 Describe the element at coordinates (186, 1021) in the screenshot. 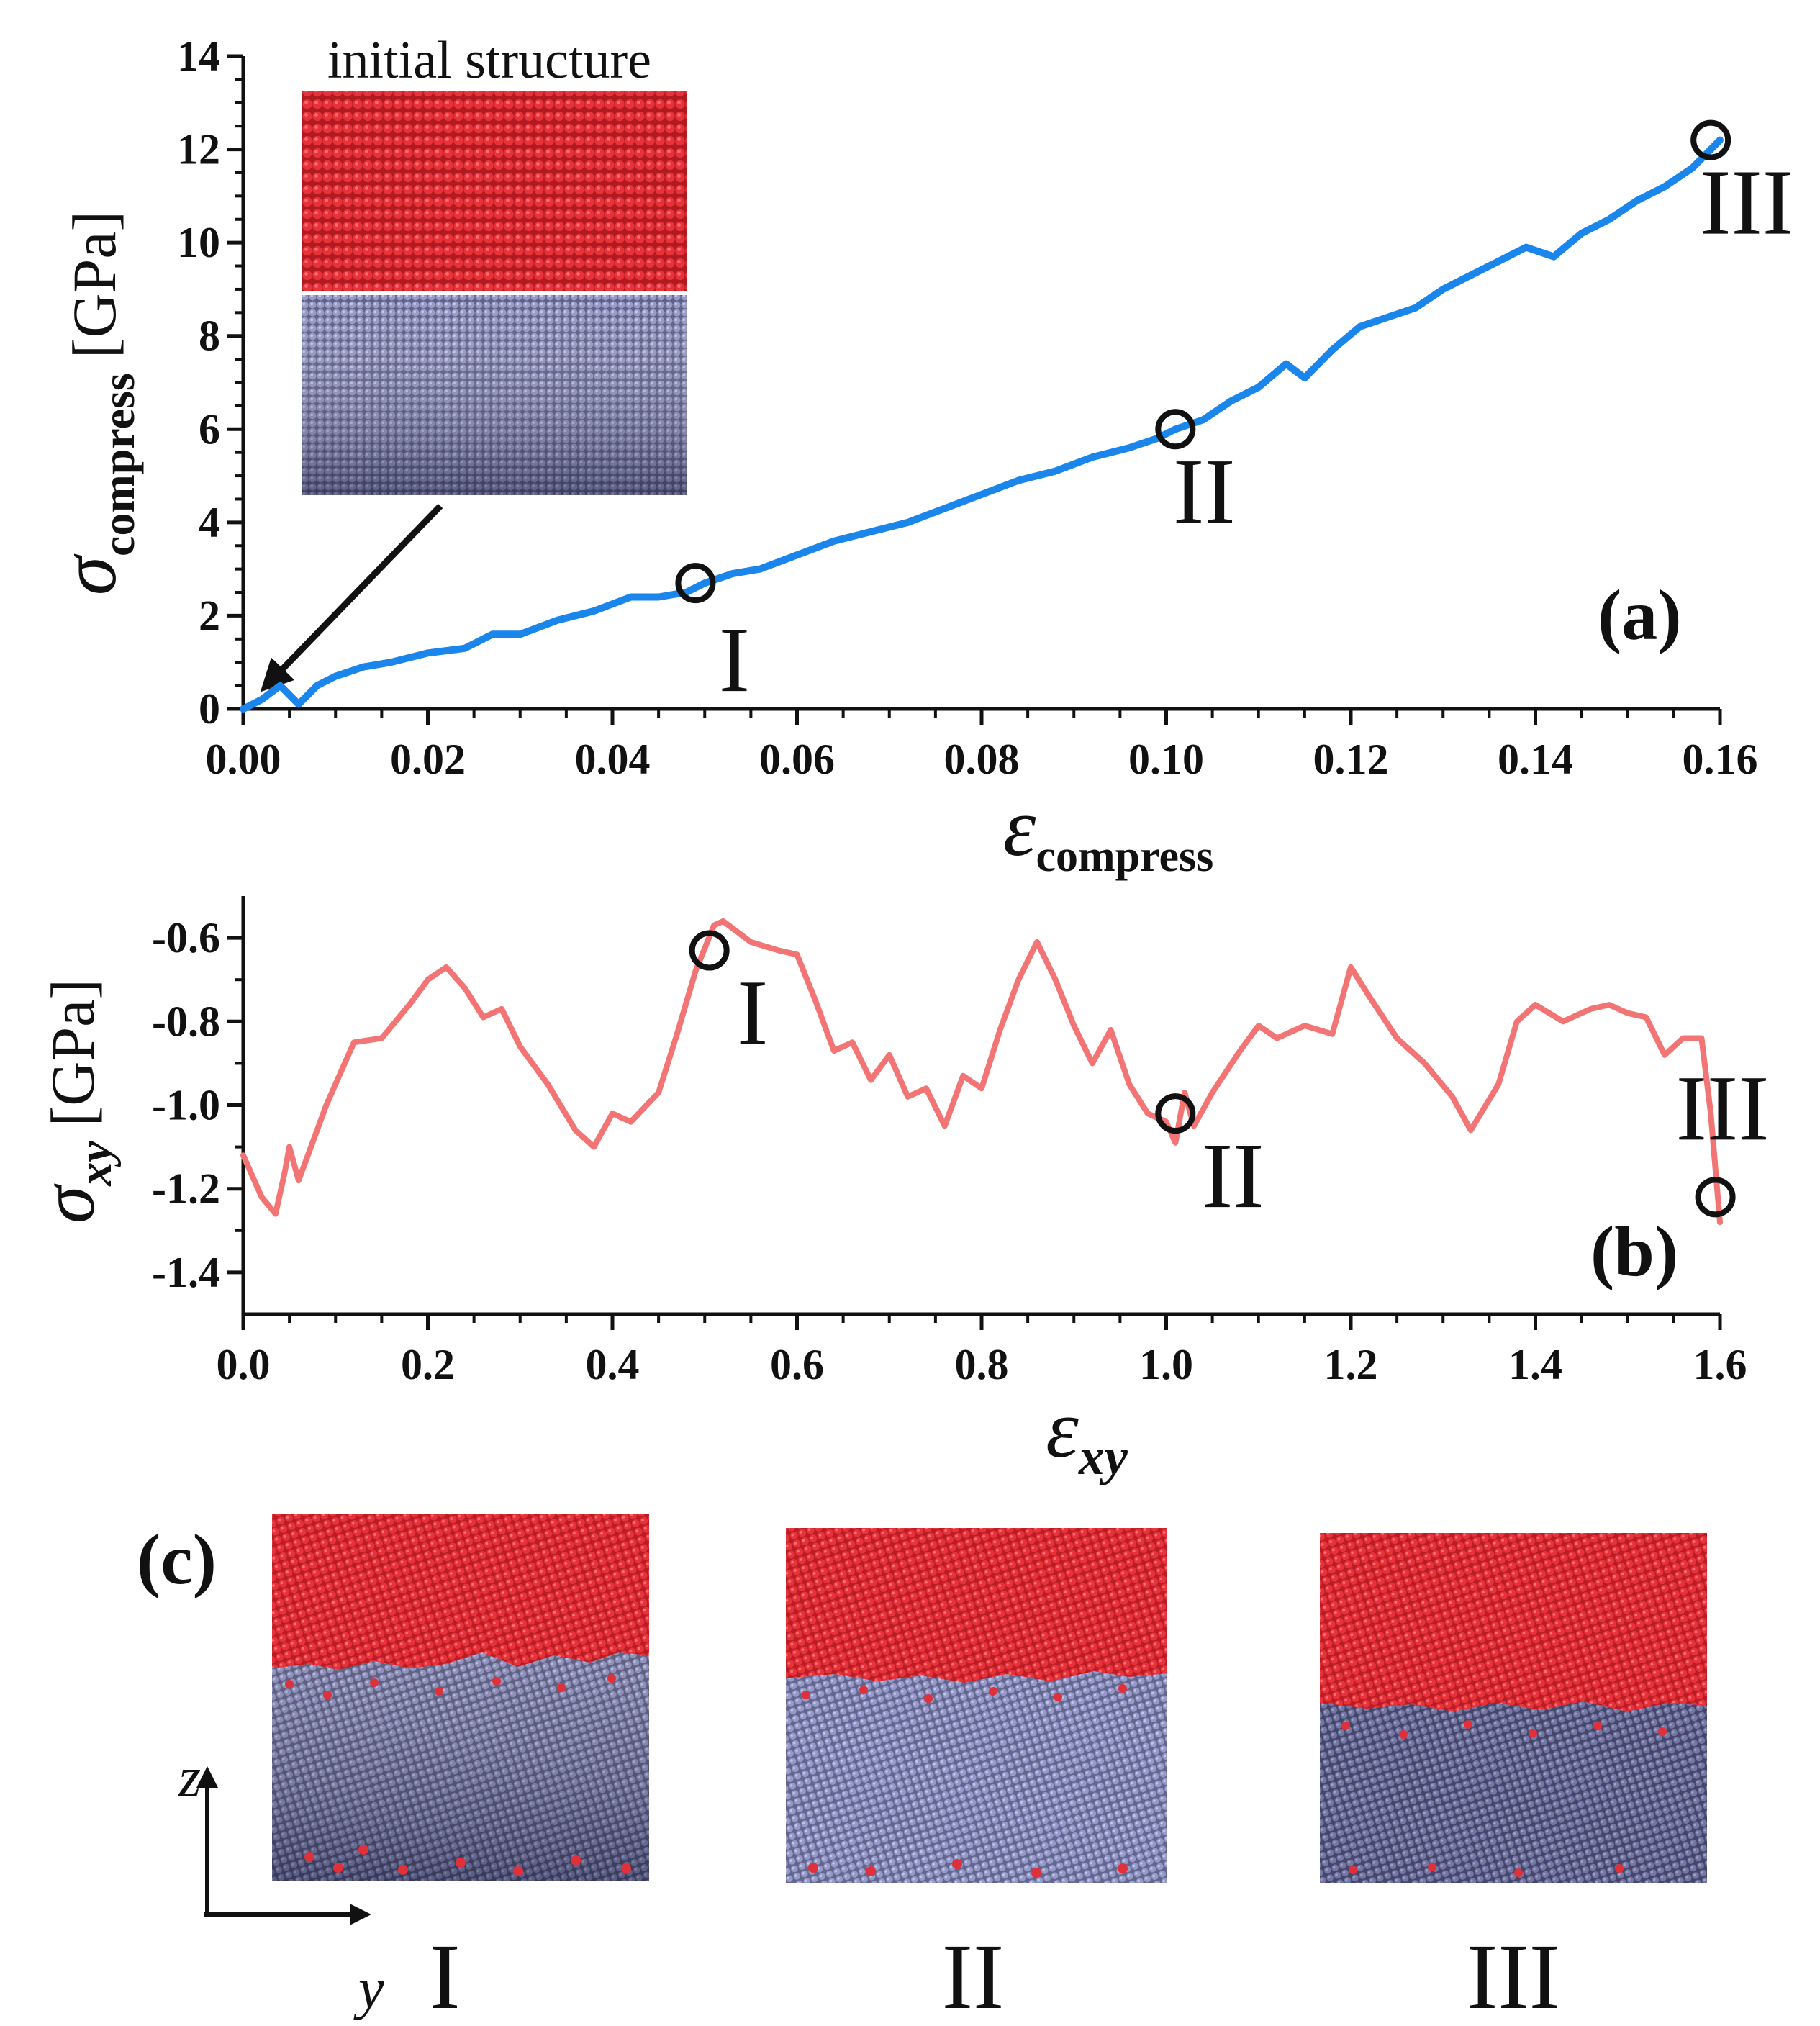

I see `y-tick-label-b: -0.8` at that location.